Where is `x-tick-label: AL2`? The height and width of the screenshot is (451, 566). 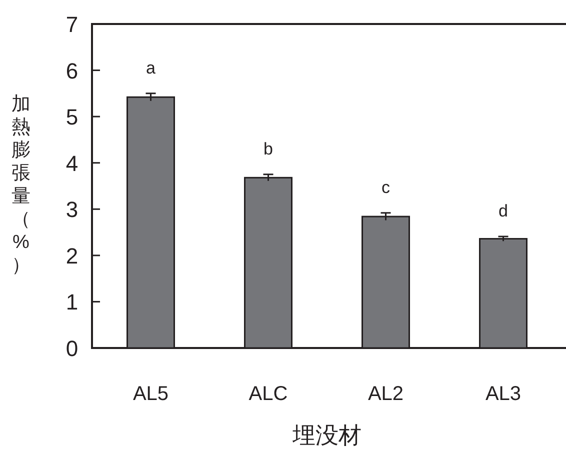
x-tick-label: AL2 is located at coordinates (386, 394).